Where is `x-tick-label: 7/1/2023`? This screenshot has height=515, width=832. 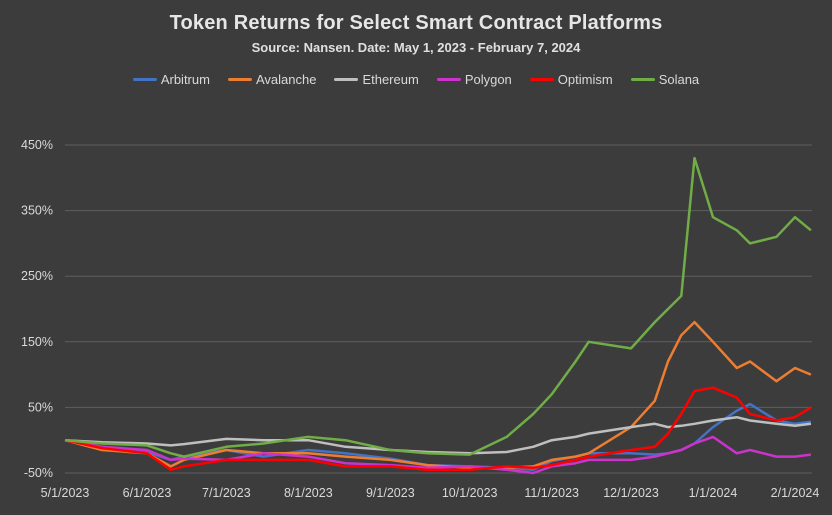 x-tick-label: 7/1/2023 is located at coordinates (226, 493).